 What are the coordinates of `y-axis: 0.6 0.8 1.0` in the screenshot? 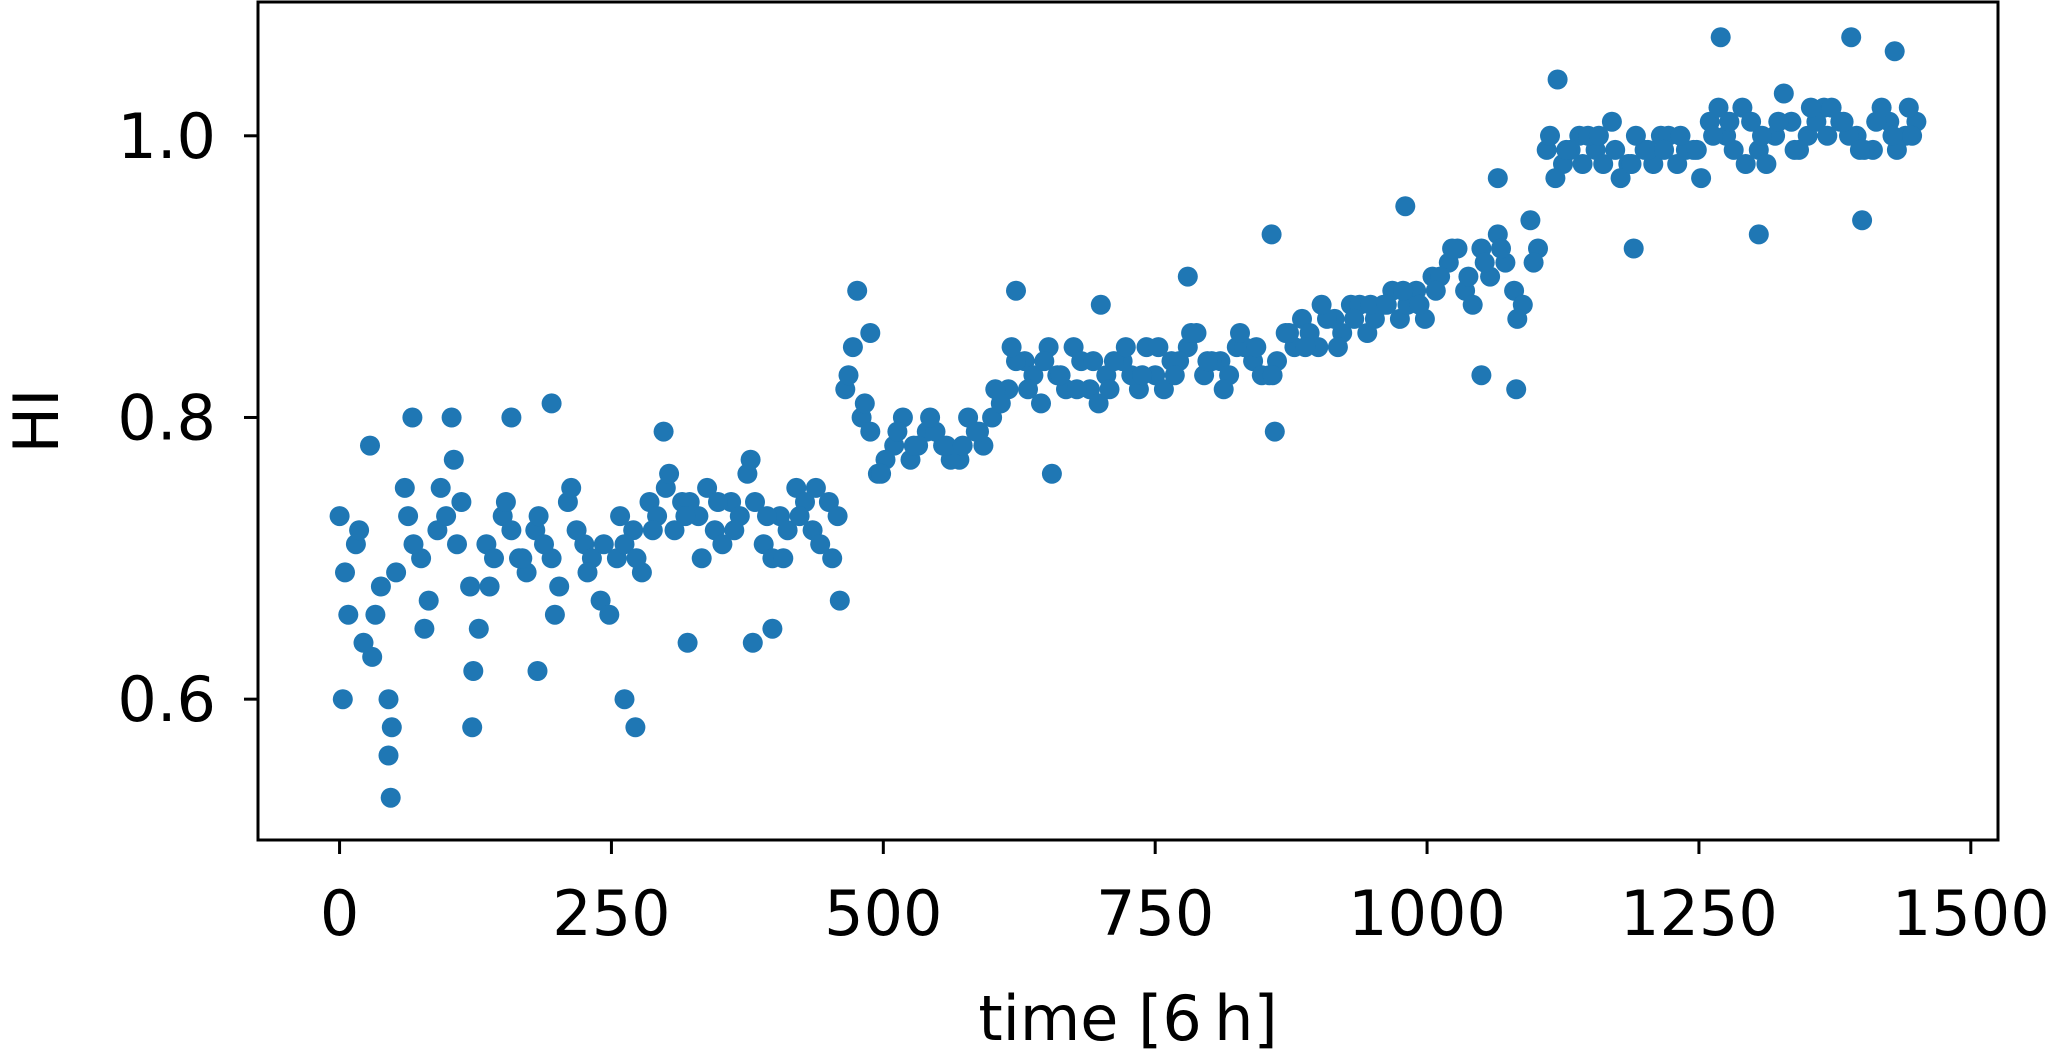 It's located at (187, 418).